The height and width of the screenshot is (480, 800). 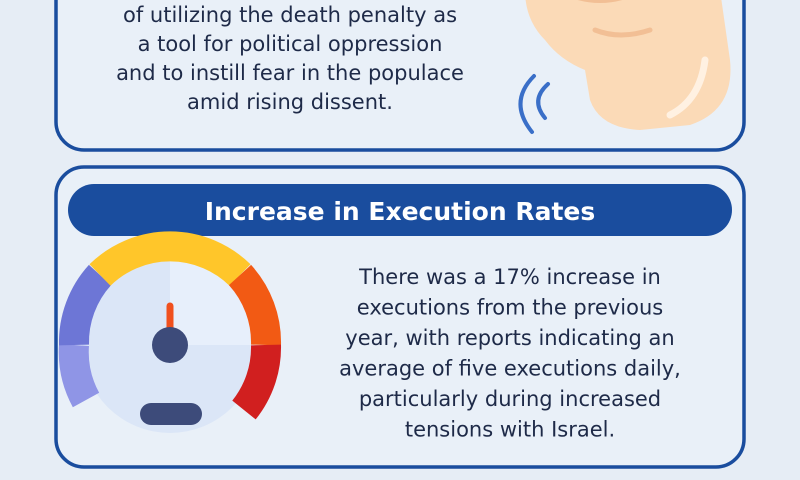 I want to click on text-line: There was a 17% increase in, so click(x=509, y=277).